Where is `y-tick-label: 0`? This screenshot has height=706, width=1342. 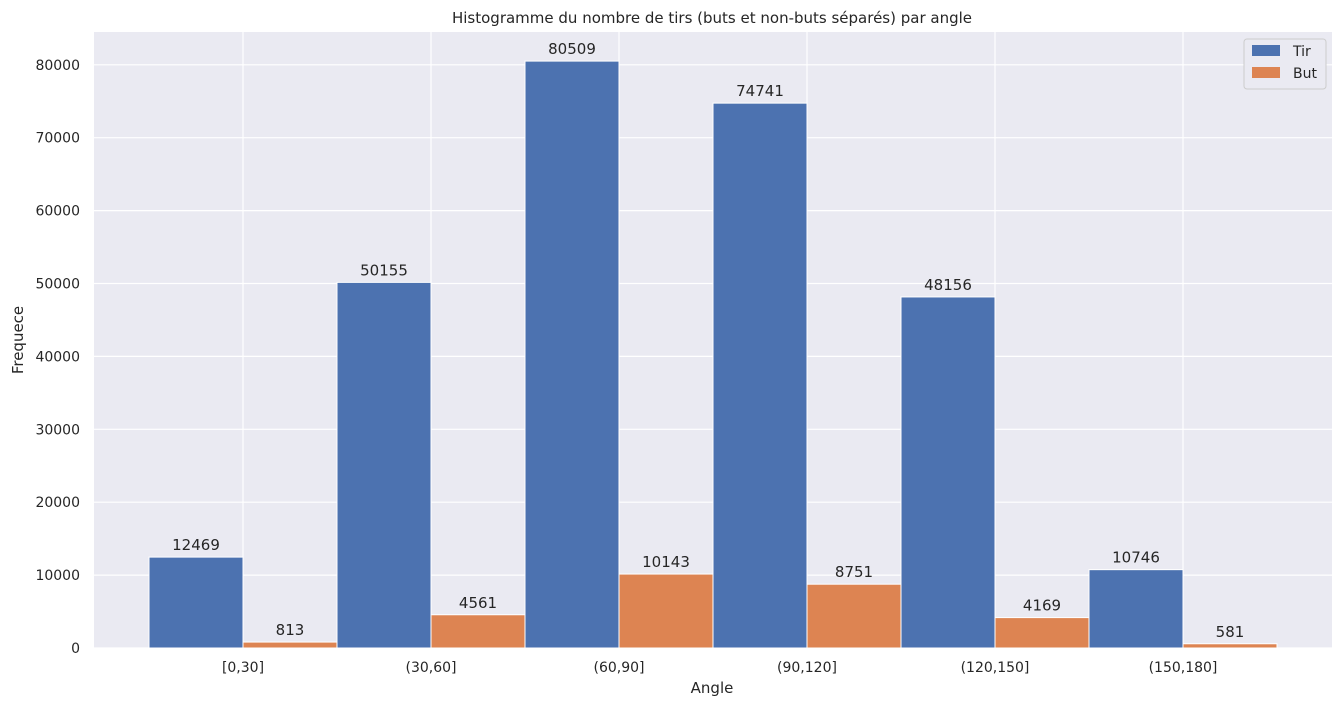
y-tick-label: 0 is located at coordinates (75, 649).